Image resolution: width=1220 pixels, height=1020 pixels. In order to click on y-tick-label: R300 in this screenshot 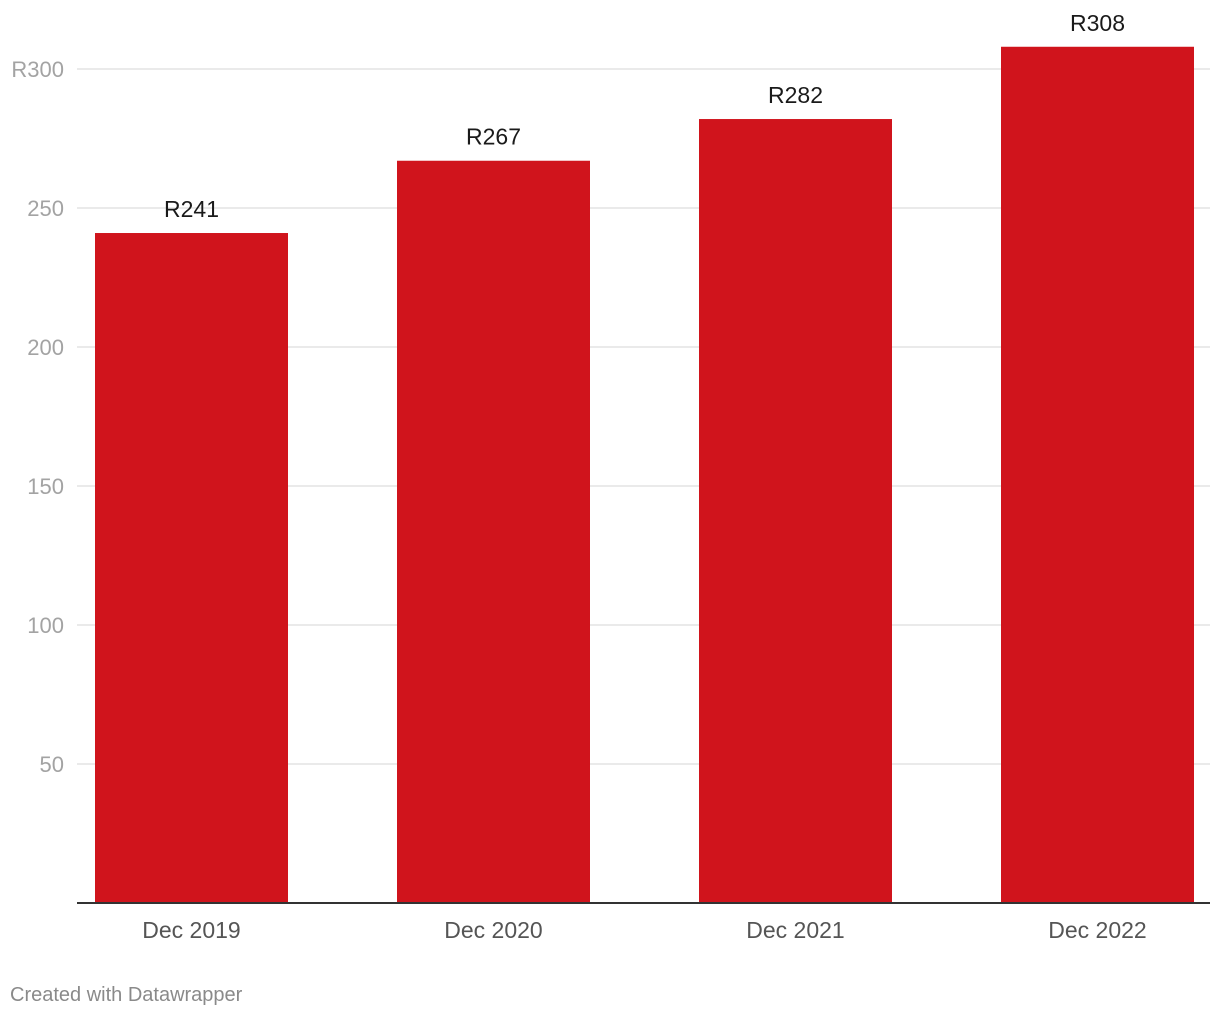, I will do `click(37, 69)`.